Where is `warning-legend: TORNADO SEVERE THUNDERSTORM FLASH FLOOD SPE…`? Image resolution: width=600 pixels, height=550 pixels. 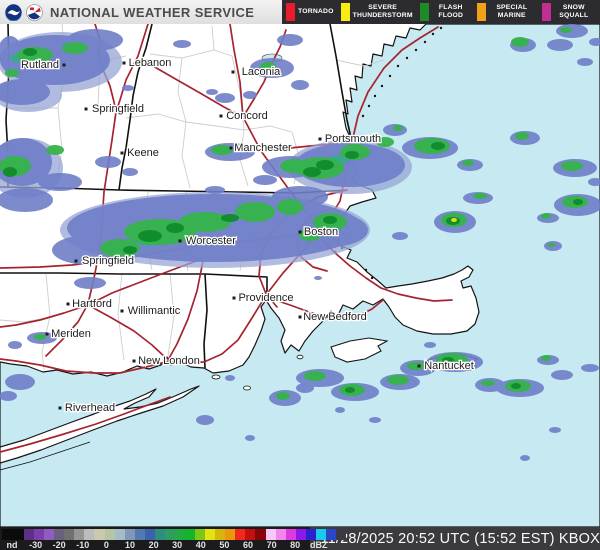
warning-legend: TORNADO SEVERE THUNDERSTORM FLASH FLOOD SPE… is located at coordinates (441, 12).